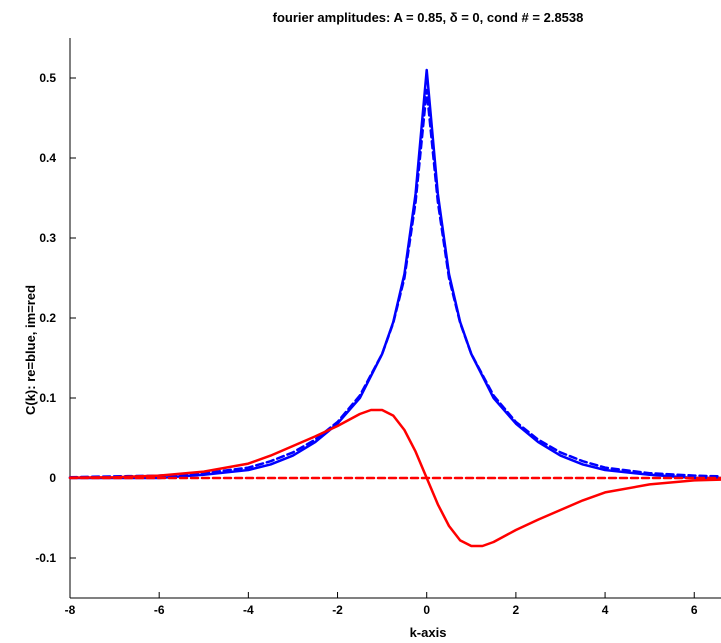  I want to click on y-tick-label: 0.5, so click(47, 78).